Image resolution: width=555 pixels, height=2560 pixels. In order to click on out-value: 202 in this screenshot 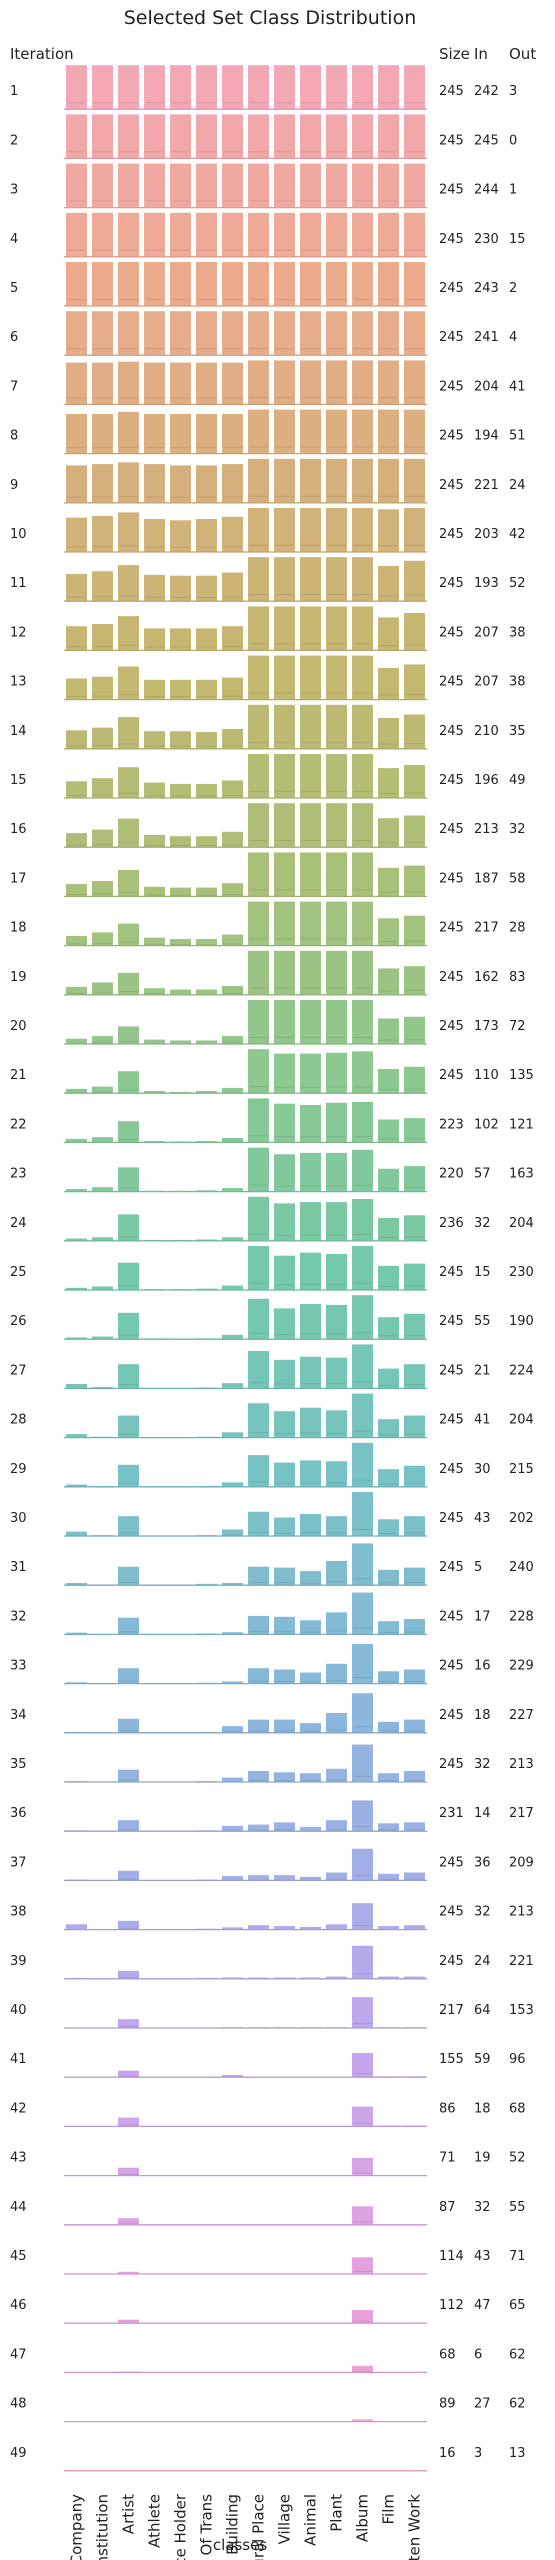, I will do `click(521, 1518)`.